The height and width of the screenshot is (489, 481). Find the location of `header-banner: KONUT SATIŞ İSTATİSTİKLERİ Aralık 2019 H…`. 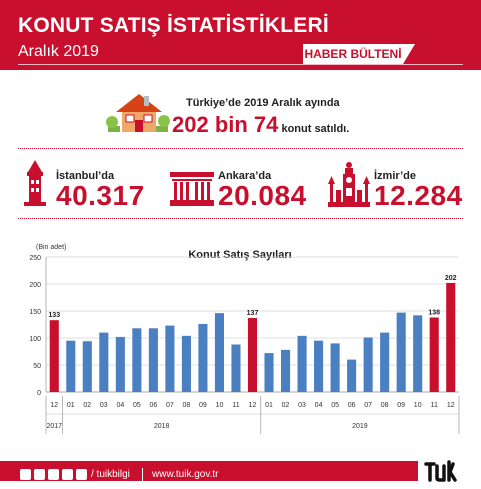

header-banner: KONUT SATIŞ İSTATİSTİKLERİ Aralık 2019 H… is located at coordinates (240, 35).